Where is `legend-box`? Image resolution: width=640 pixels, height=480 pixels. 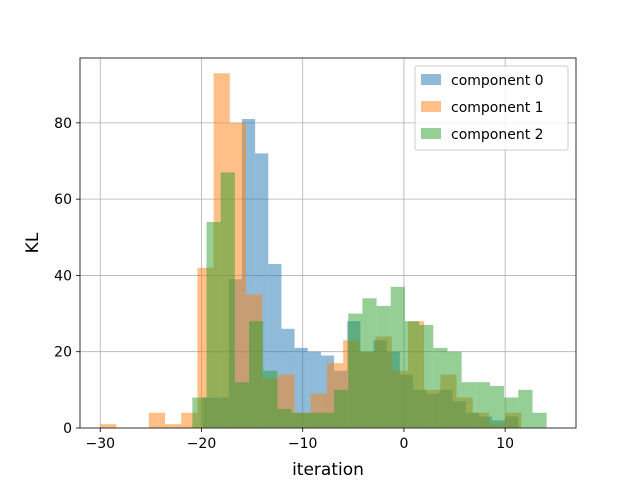
legend-box is located at coordinates (491, 108).